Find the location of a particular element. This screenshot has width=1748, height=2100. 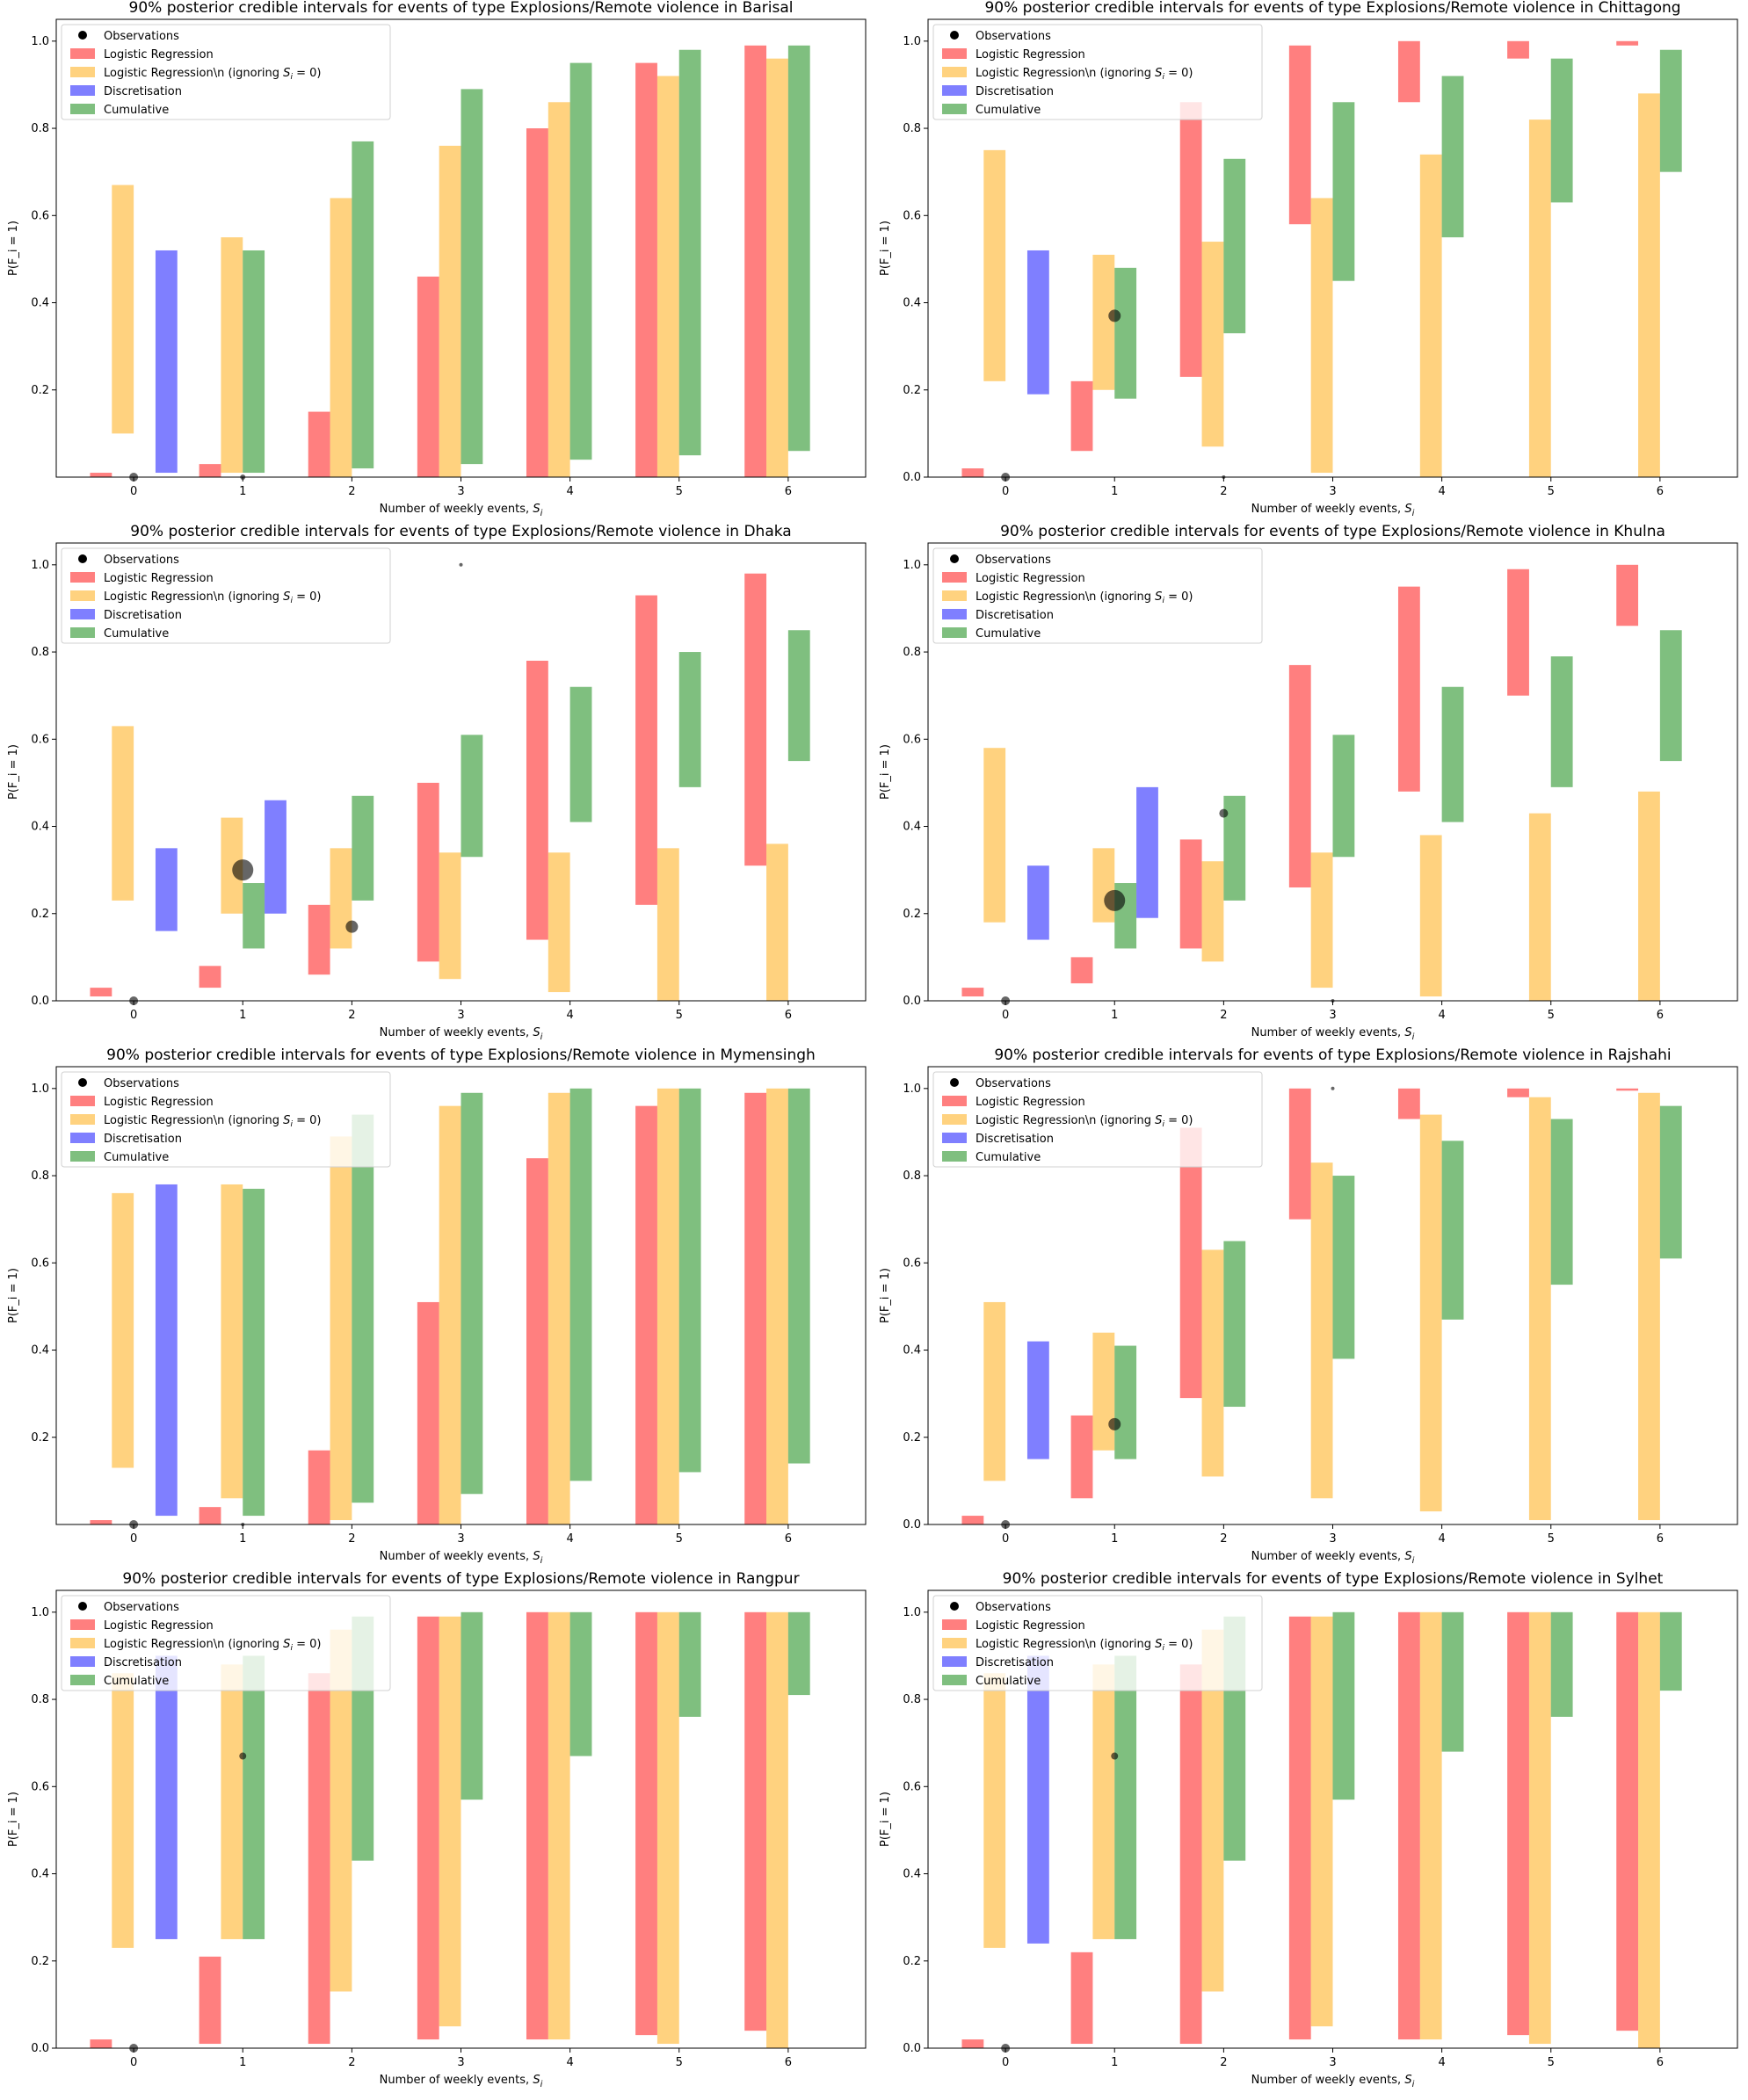

x-tick-label: 3 is located at coordinates (460, 1539).